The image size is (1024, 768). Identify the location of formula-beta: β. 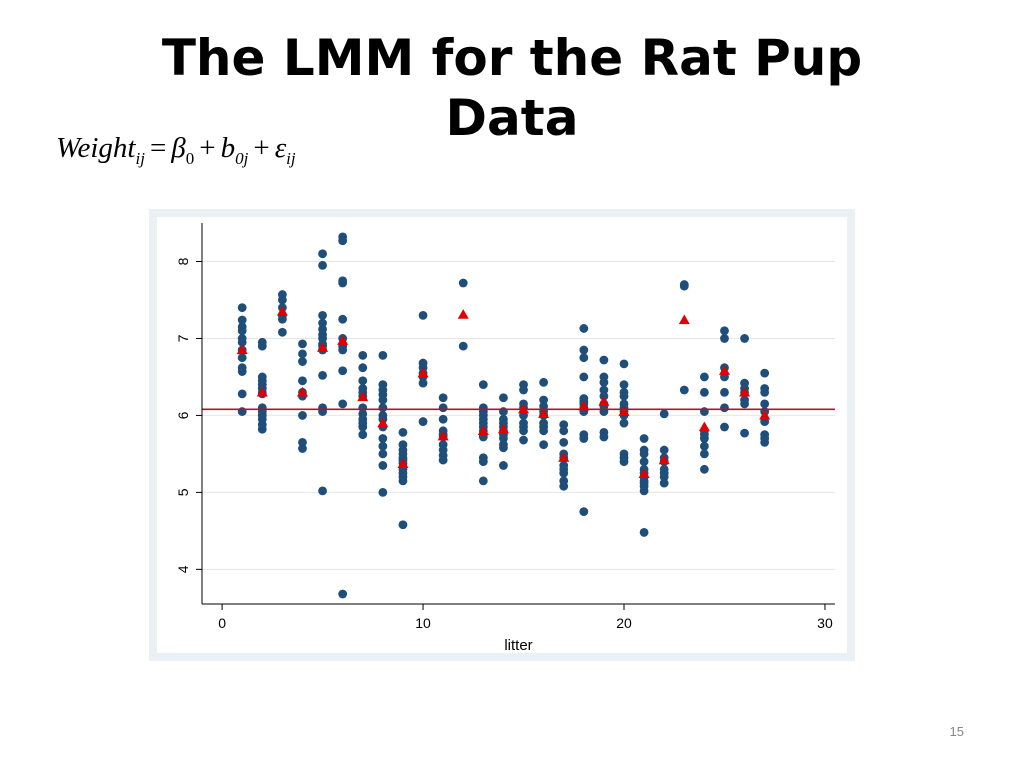
(178, 148).